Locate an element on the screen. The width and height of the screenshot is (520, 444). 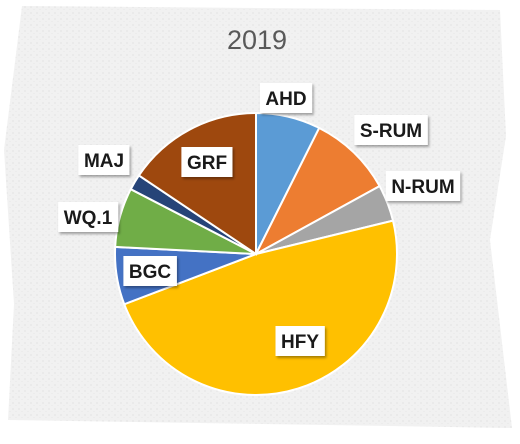
data-label-ahd: AHD is located at coordinates (286, 98).